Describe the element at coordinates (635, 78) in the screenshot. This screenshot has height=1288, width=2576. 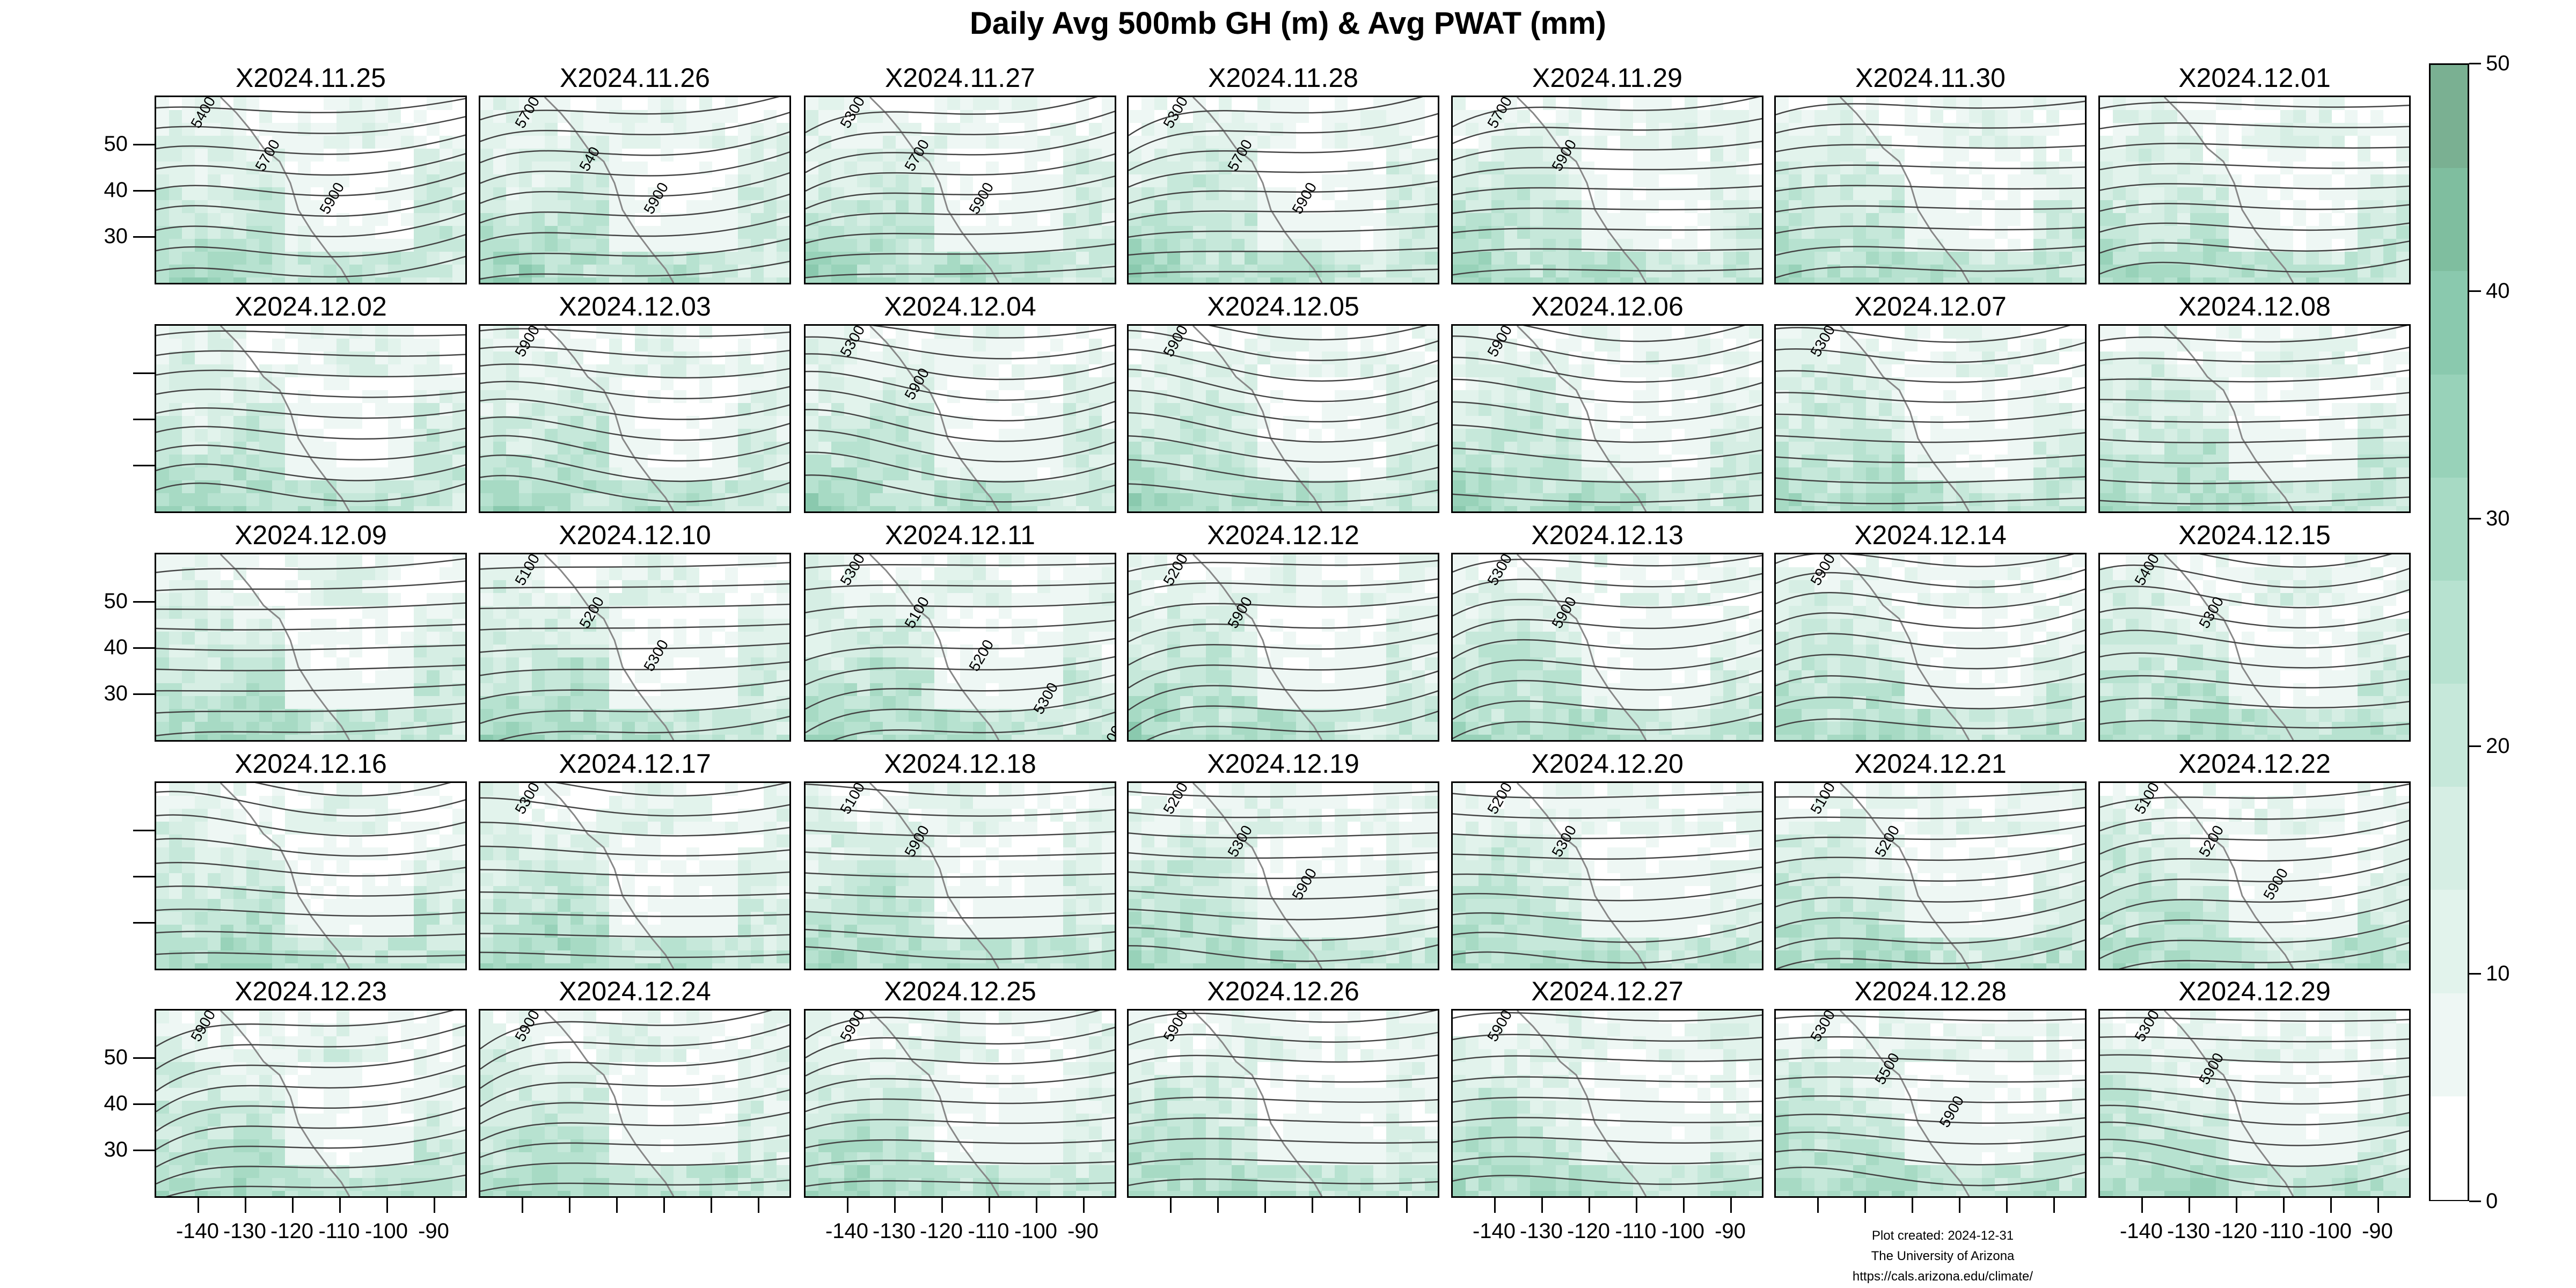
I see `panel-date-title: X2024.11.26` at that location.